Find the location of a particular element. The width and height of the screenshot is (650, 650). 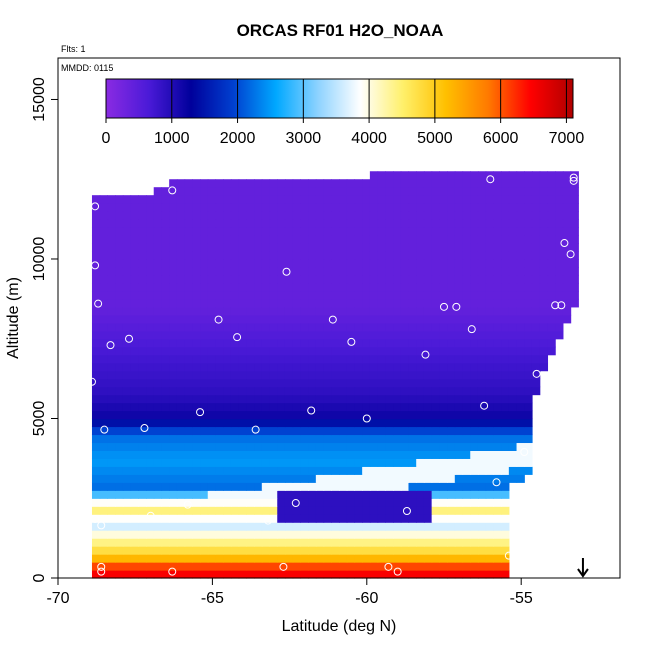

y-tick-label: 0 is located at coordinates (39, 577).